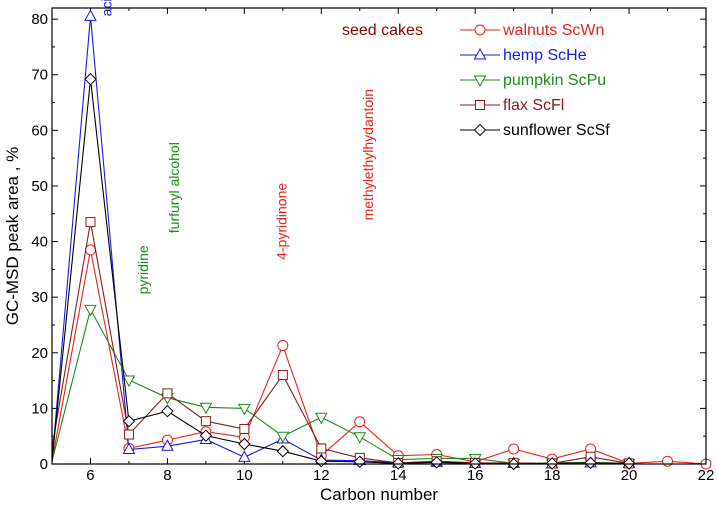  What do you see at coordinates (143, 269) in the screenshot?
I see `annotation-label: pyridine` at bounding box center [143, 269].